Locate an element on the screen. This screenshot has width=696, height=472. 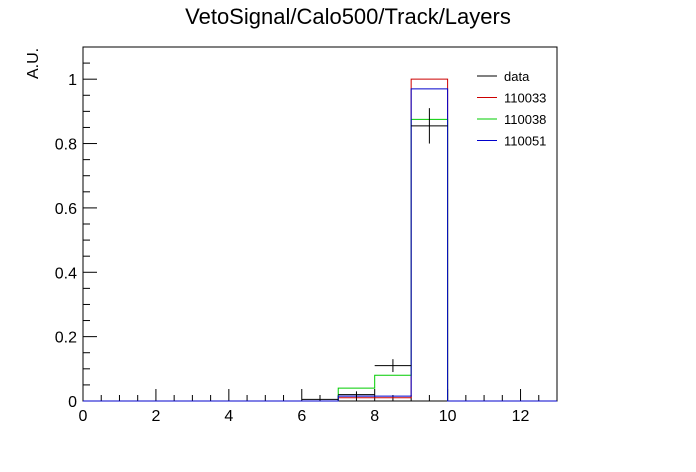
x-tick-label: 4 is located at coordinates (228, 416).